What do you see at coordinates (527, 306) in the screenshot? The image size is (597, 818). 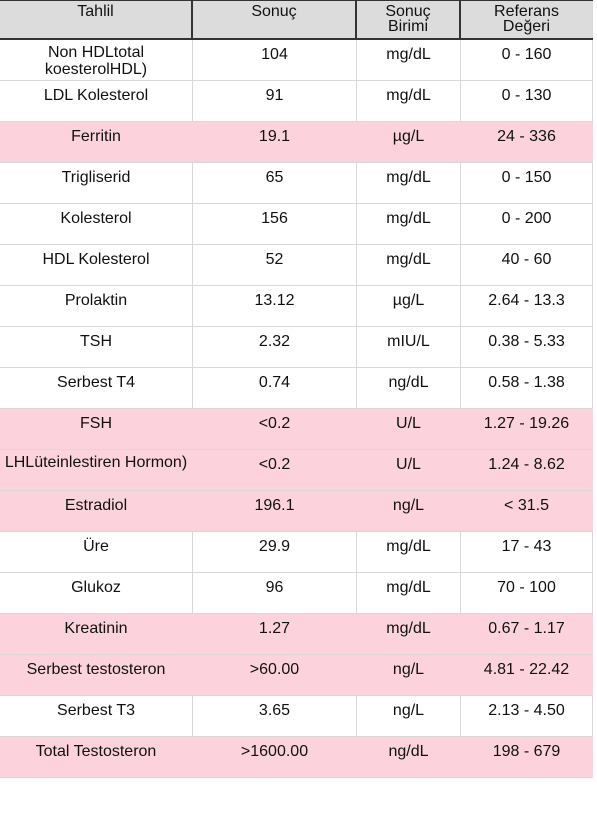 I see `reference-cell: 2.64 - 13.3` at bounding box center [527, 306].